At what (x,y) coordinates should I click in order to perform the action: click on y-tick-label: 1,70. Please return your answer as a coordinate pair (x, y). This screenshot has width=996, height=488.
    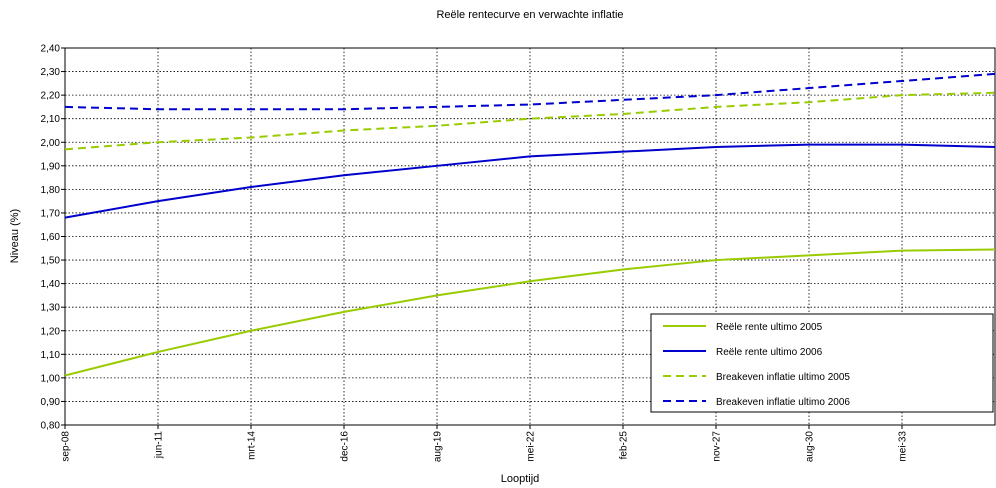
    Looking at the image, I should click on (51, 213).